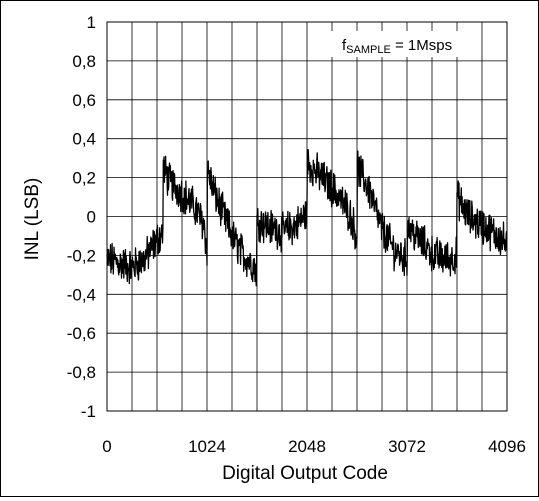 Image resolution: width=539 pixels, height=501 pixels. I want to click on y-tick-label: 0,2, so click(84, 178).